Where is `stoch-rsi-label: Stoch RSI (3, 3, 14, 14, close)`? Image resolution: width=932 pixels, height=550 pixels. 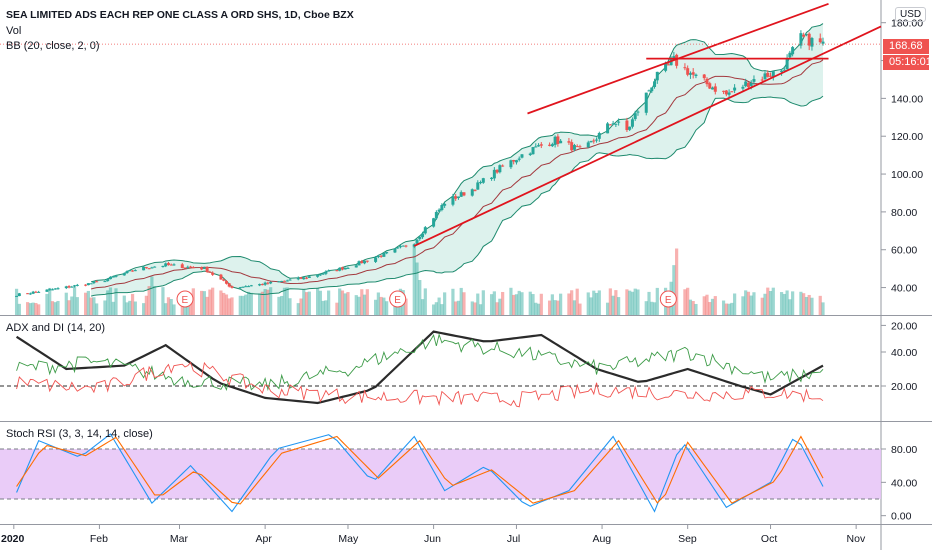
stoch-rsi-label: Stoch RSI (3, 3, 14, 14, close) is located at coordinates (79, 434).